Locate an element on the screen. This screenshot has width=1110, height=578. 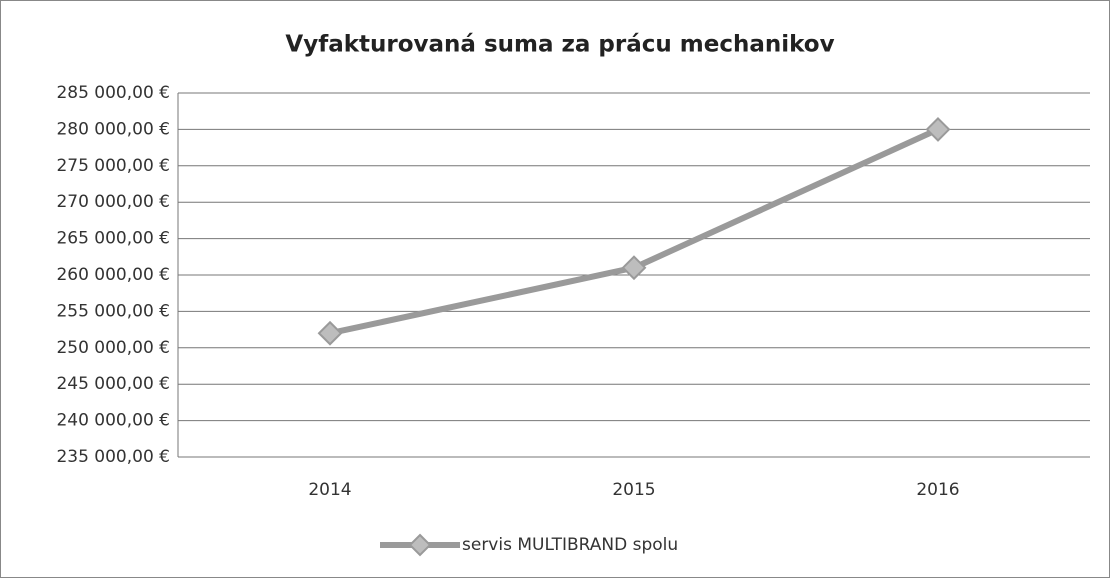
y-tick-label: 275 000,00 € is located at coordinates (113, 166).